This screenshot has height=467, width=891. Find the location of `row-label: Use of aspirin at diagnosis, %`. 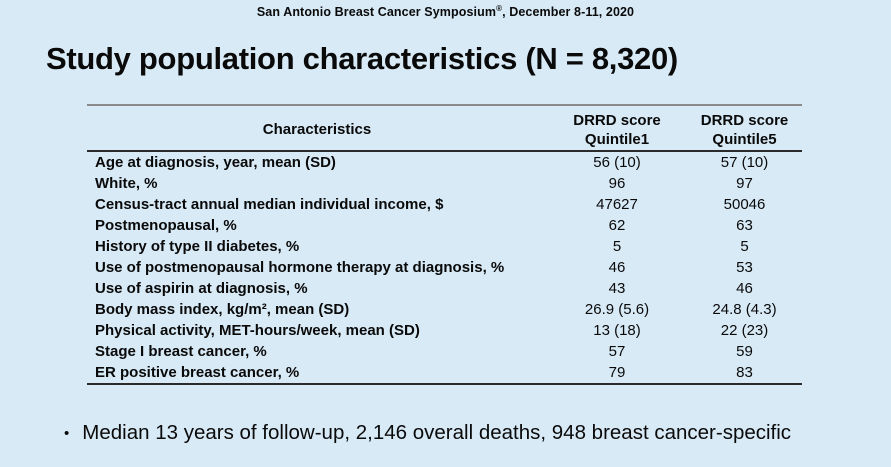

row-label: Use of aspirin at diagnosis, % is located at coordinates (201, 288).